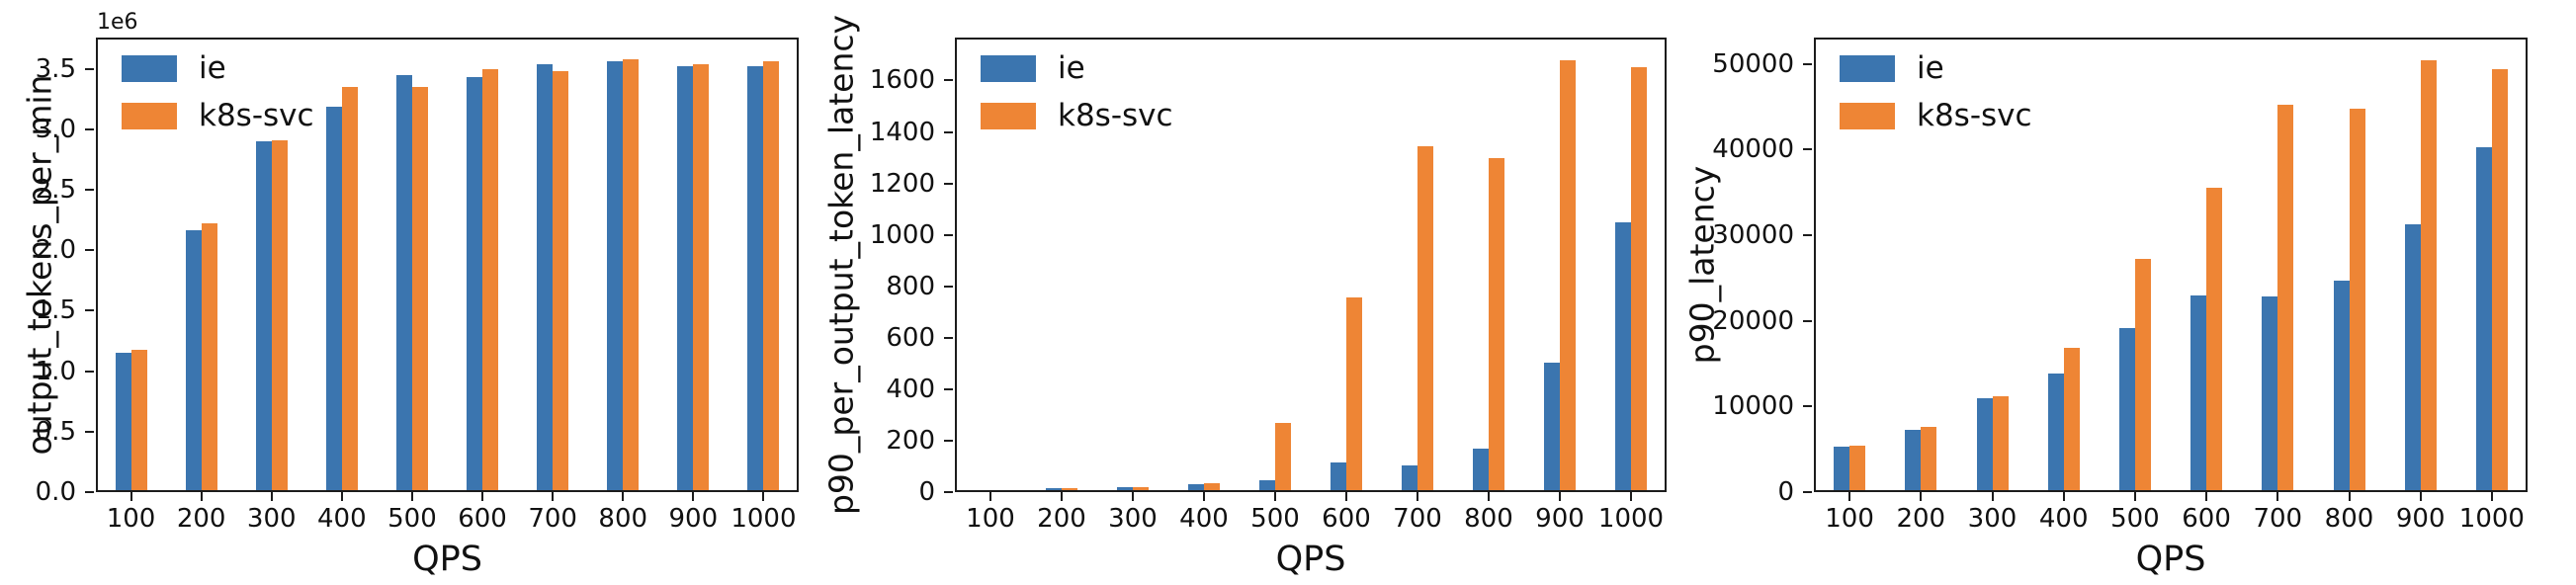  I want to click on x-tick-label: 100, so click(1849, 519).